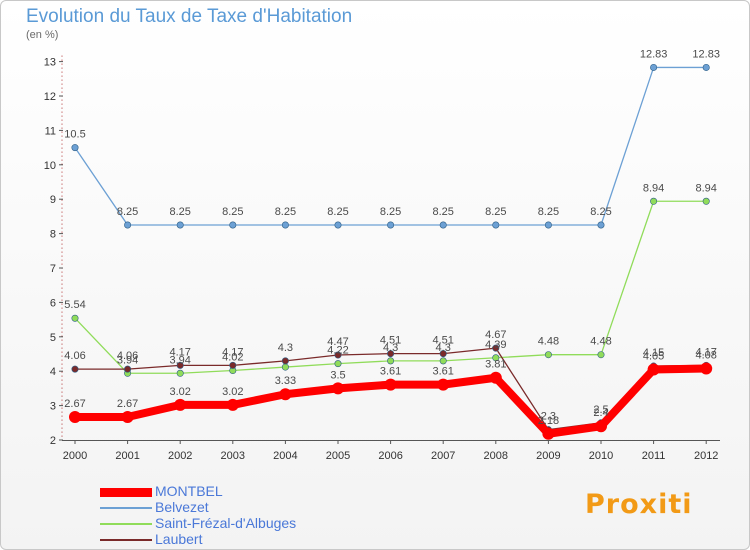  Describe the element at coordinates (53, 200) in the screenshot. I see `y-tick-label: 9` at that location.